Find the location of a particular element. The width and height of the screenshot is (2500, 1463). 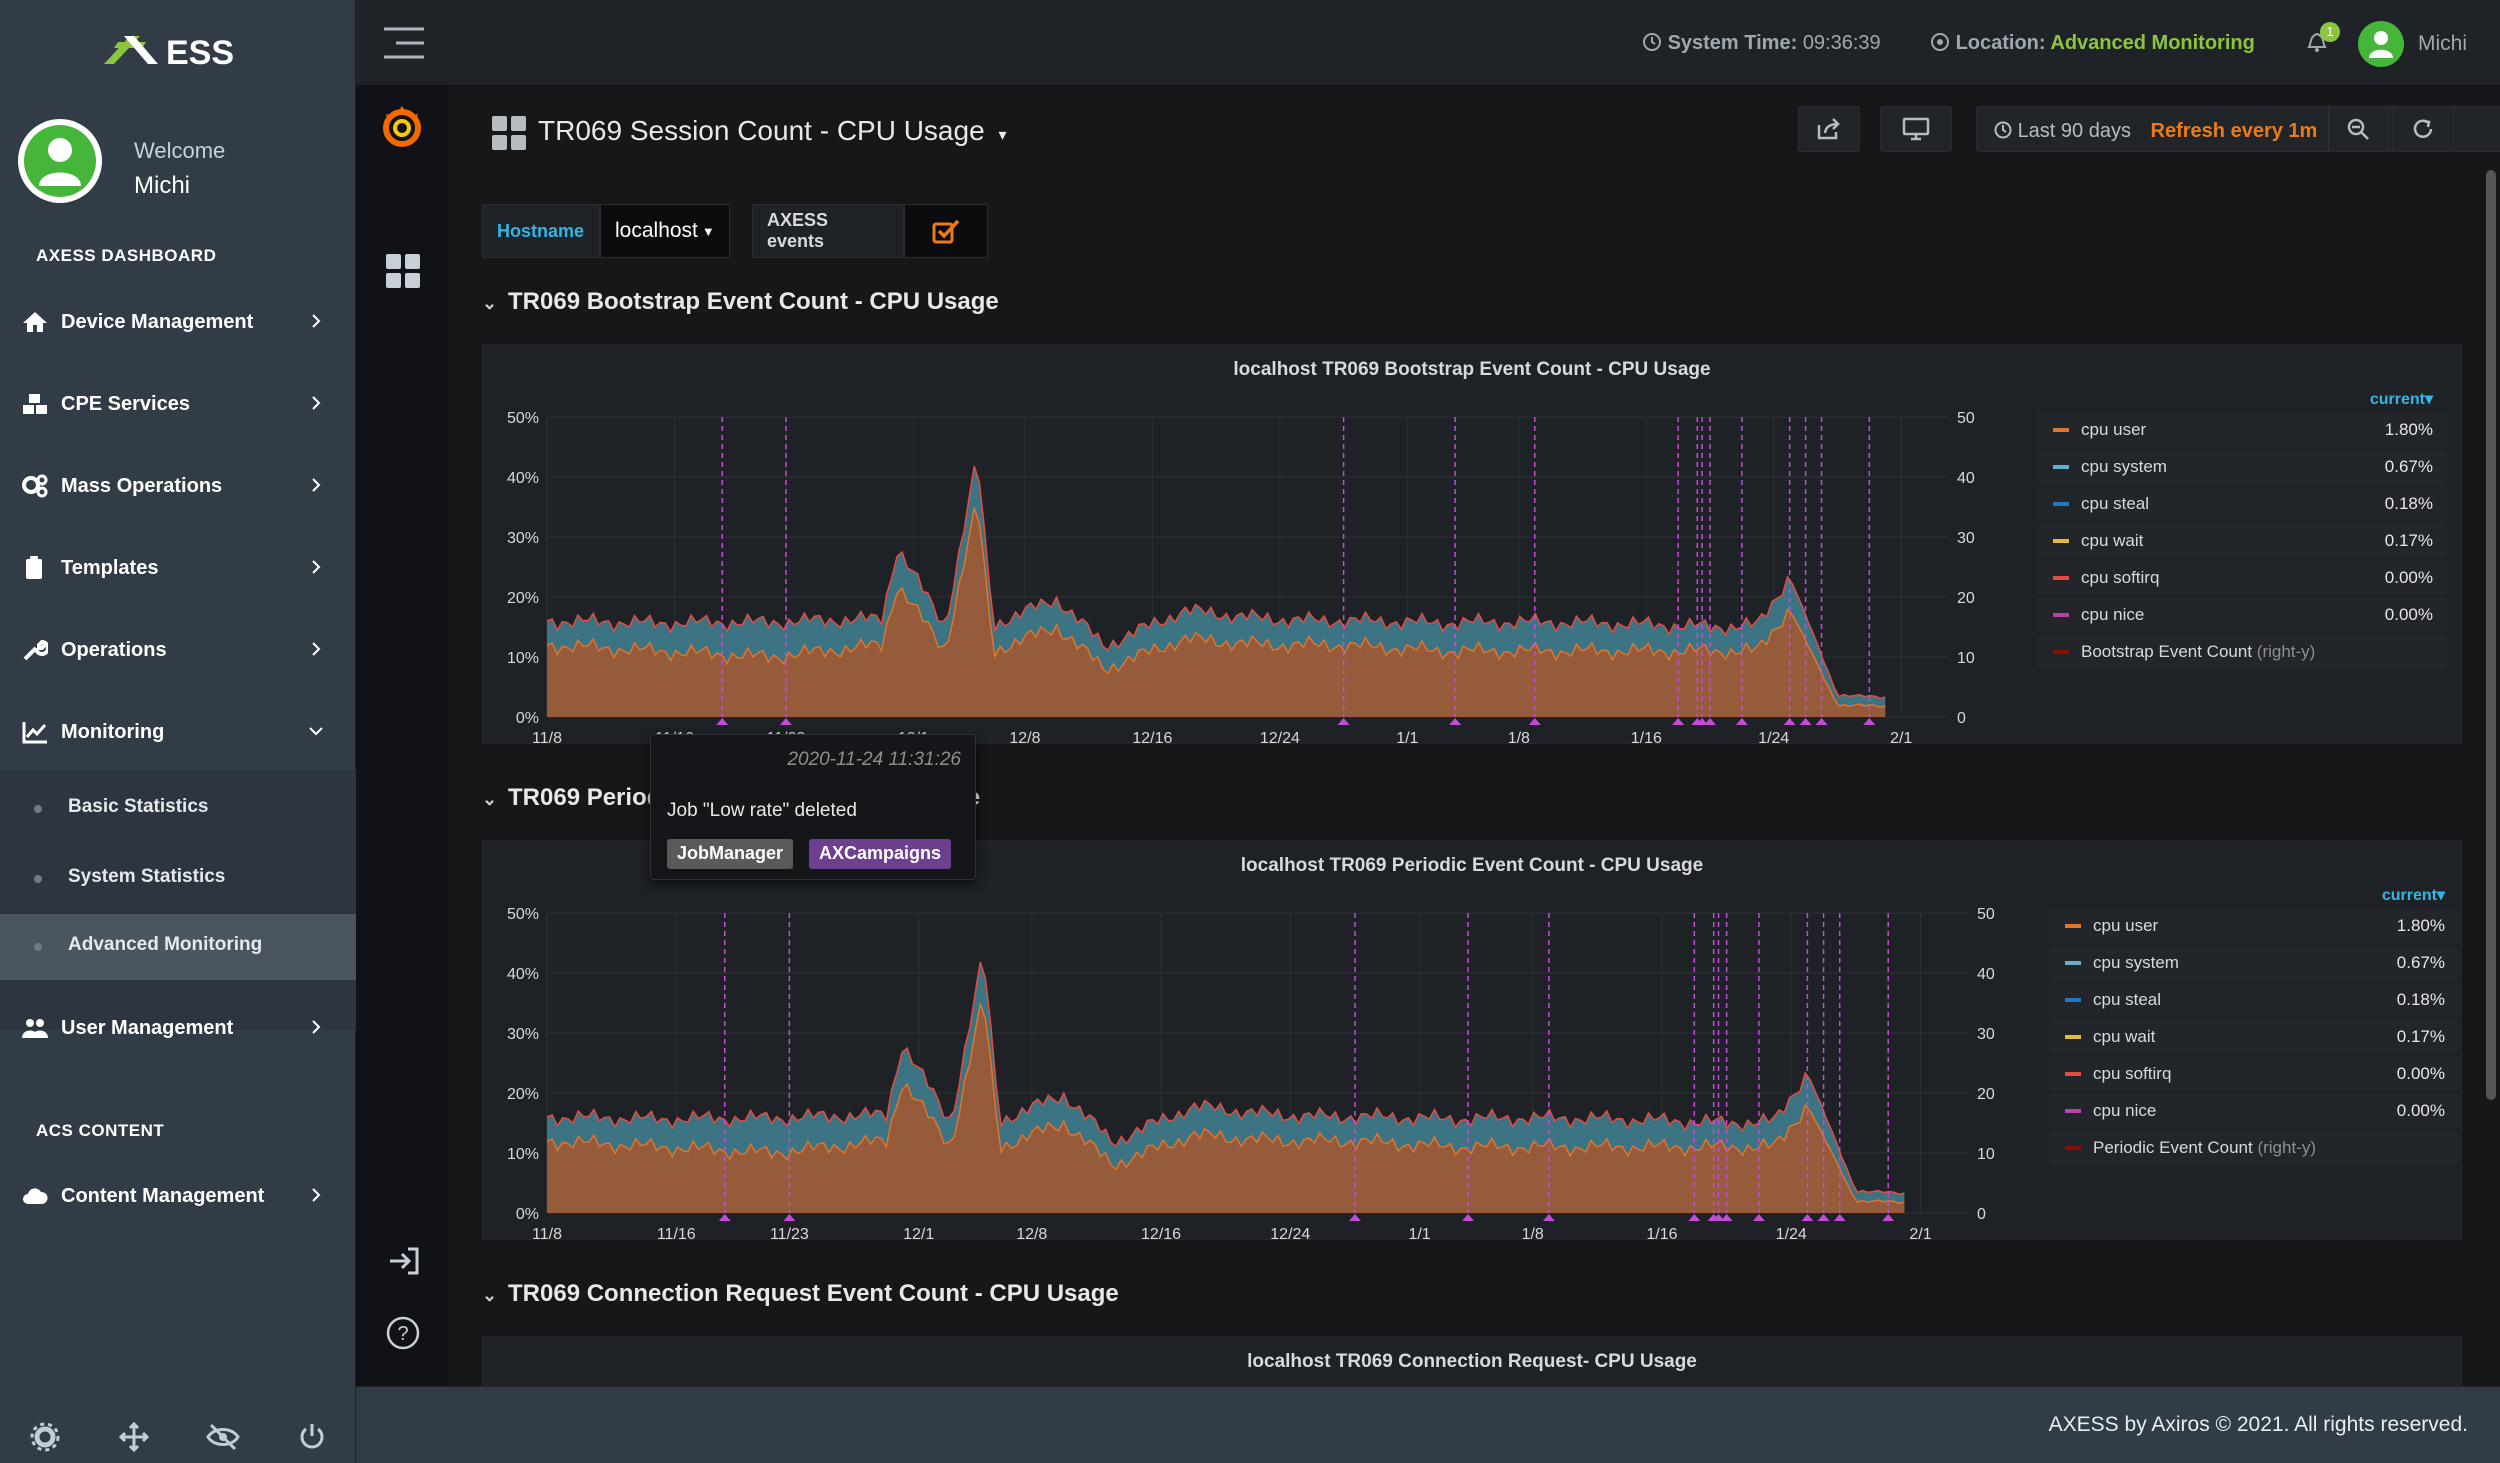

sidebar-subitem-system-statistics: System Statistics is located at coordinates (178, 879).